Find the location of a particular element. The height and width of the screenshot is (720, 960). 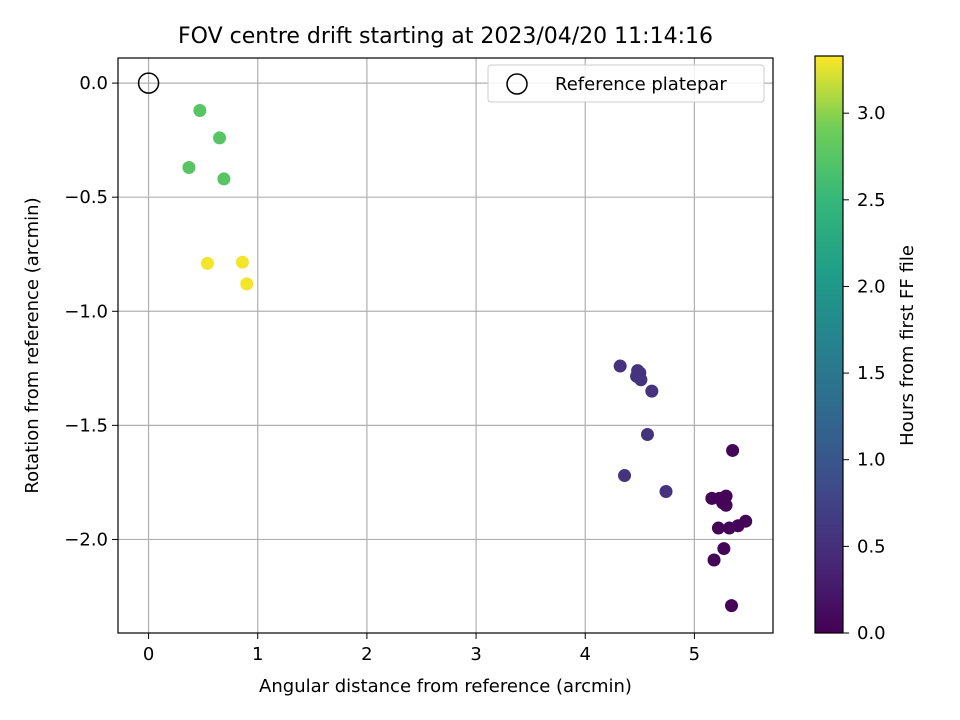

colorbar-tick-label: 3.0 is located at coordinates (871, 113).